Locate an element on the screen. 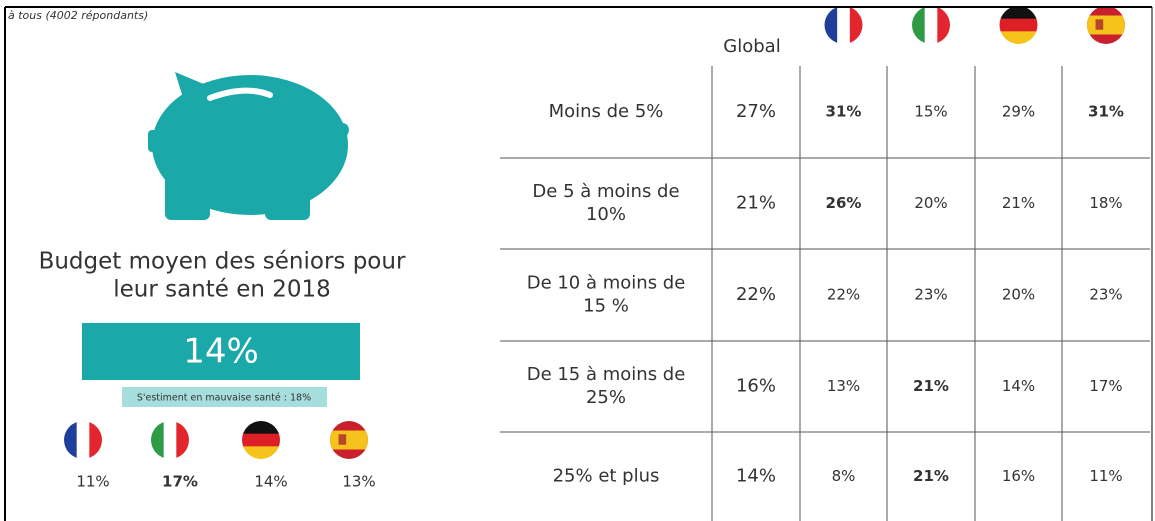  row-label: 10% is located at coordinates (606, 214).